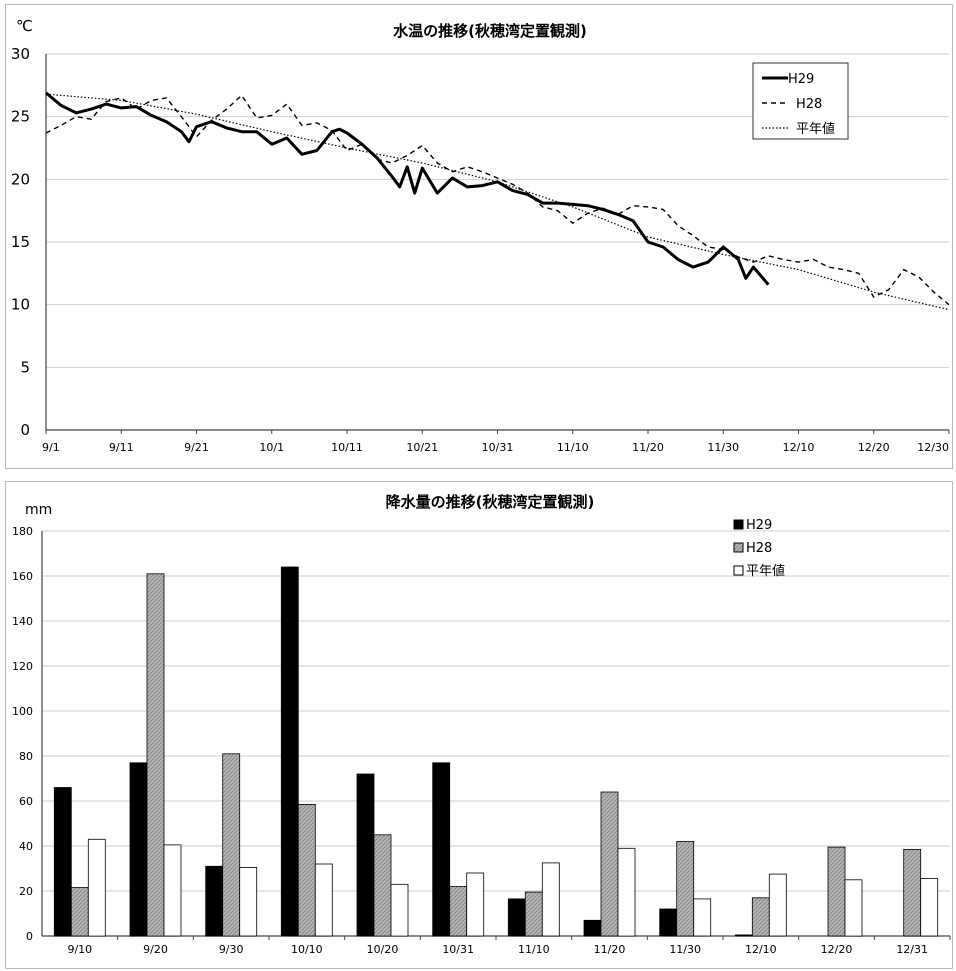  I want to click on top-x-tick-label: 12/30, so click(933, 447).